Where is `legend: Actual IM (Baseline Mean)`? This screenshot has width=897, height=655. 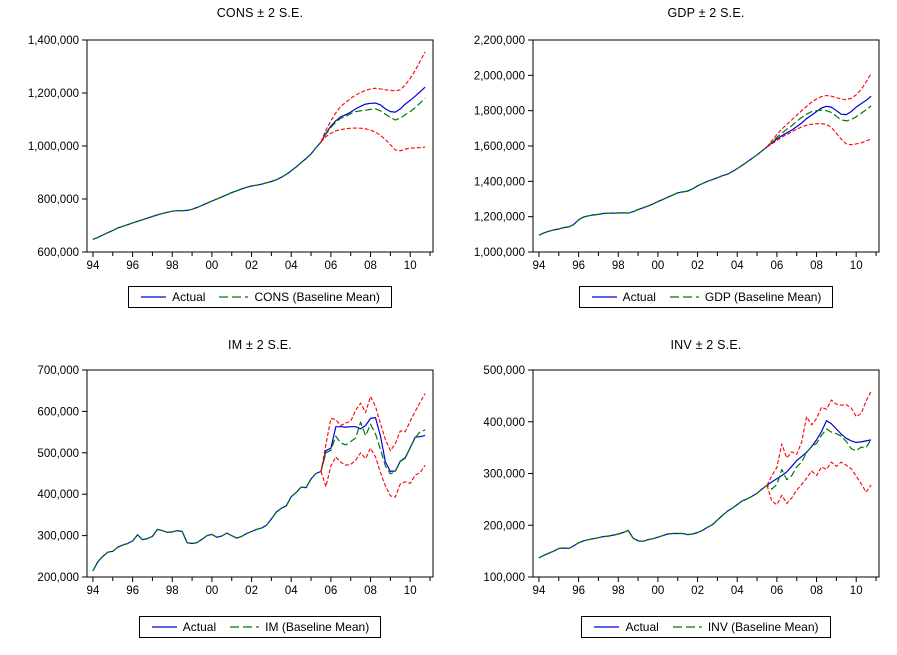
legend: Actual IM (Baseline Mean) is located at coordinates (260, 627).